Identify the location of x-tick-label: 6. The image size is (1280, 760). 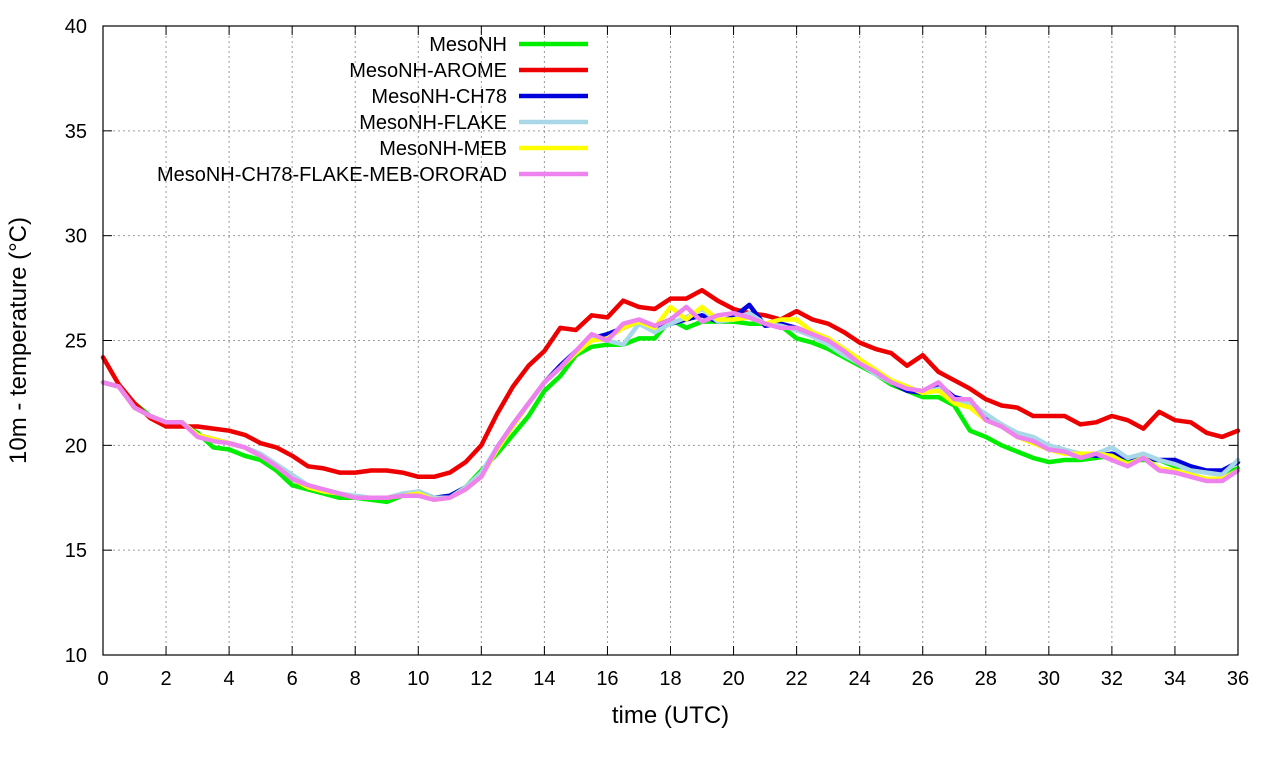
(292, 679).